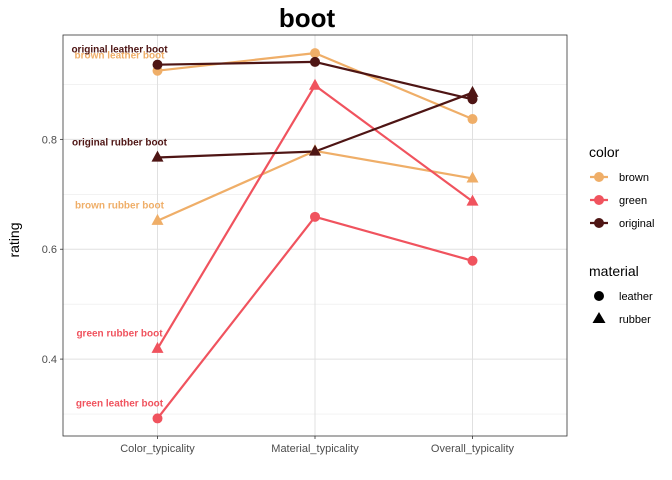  What do you see at coordinates (599, 296) in the screenshot?
I see `legend-key-circle` at bounding box center [599, 296].